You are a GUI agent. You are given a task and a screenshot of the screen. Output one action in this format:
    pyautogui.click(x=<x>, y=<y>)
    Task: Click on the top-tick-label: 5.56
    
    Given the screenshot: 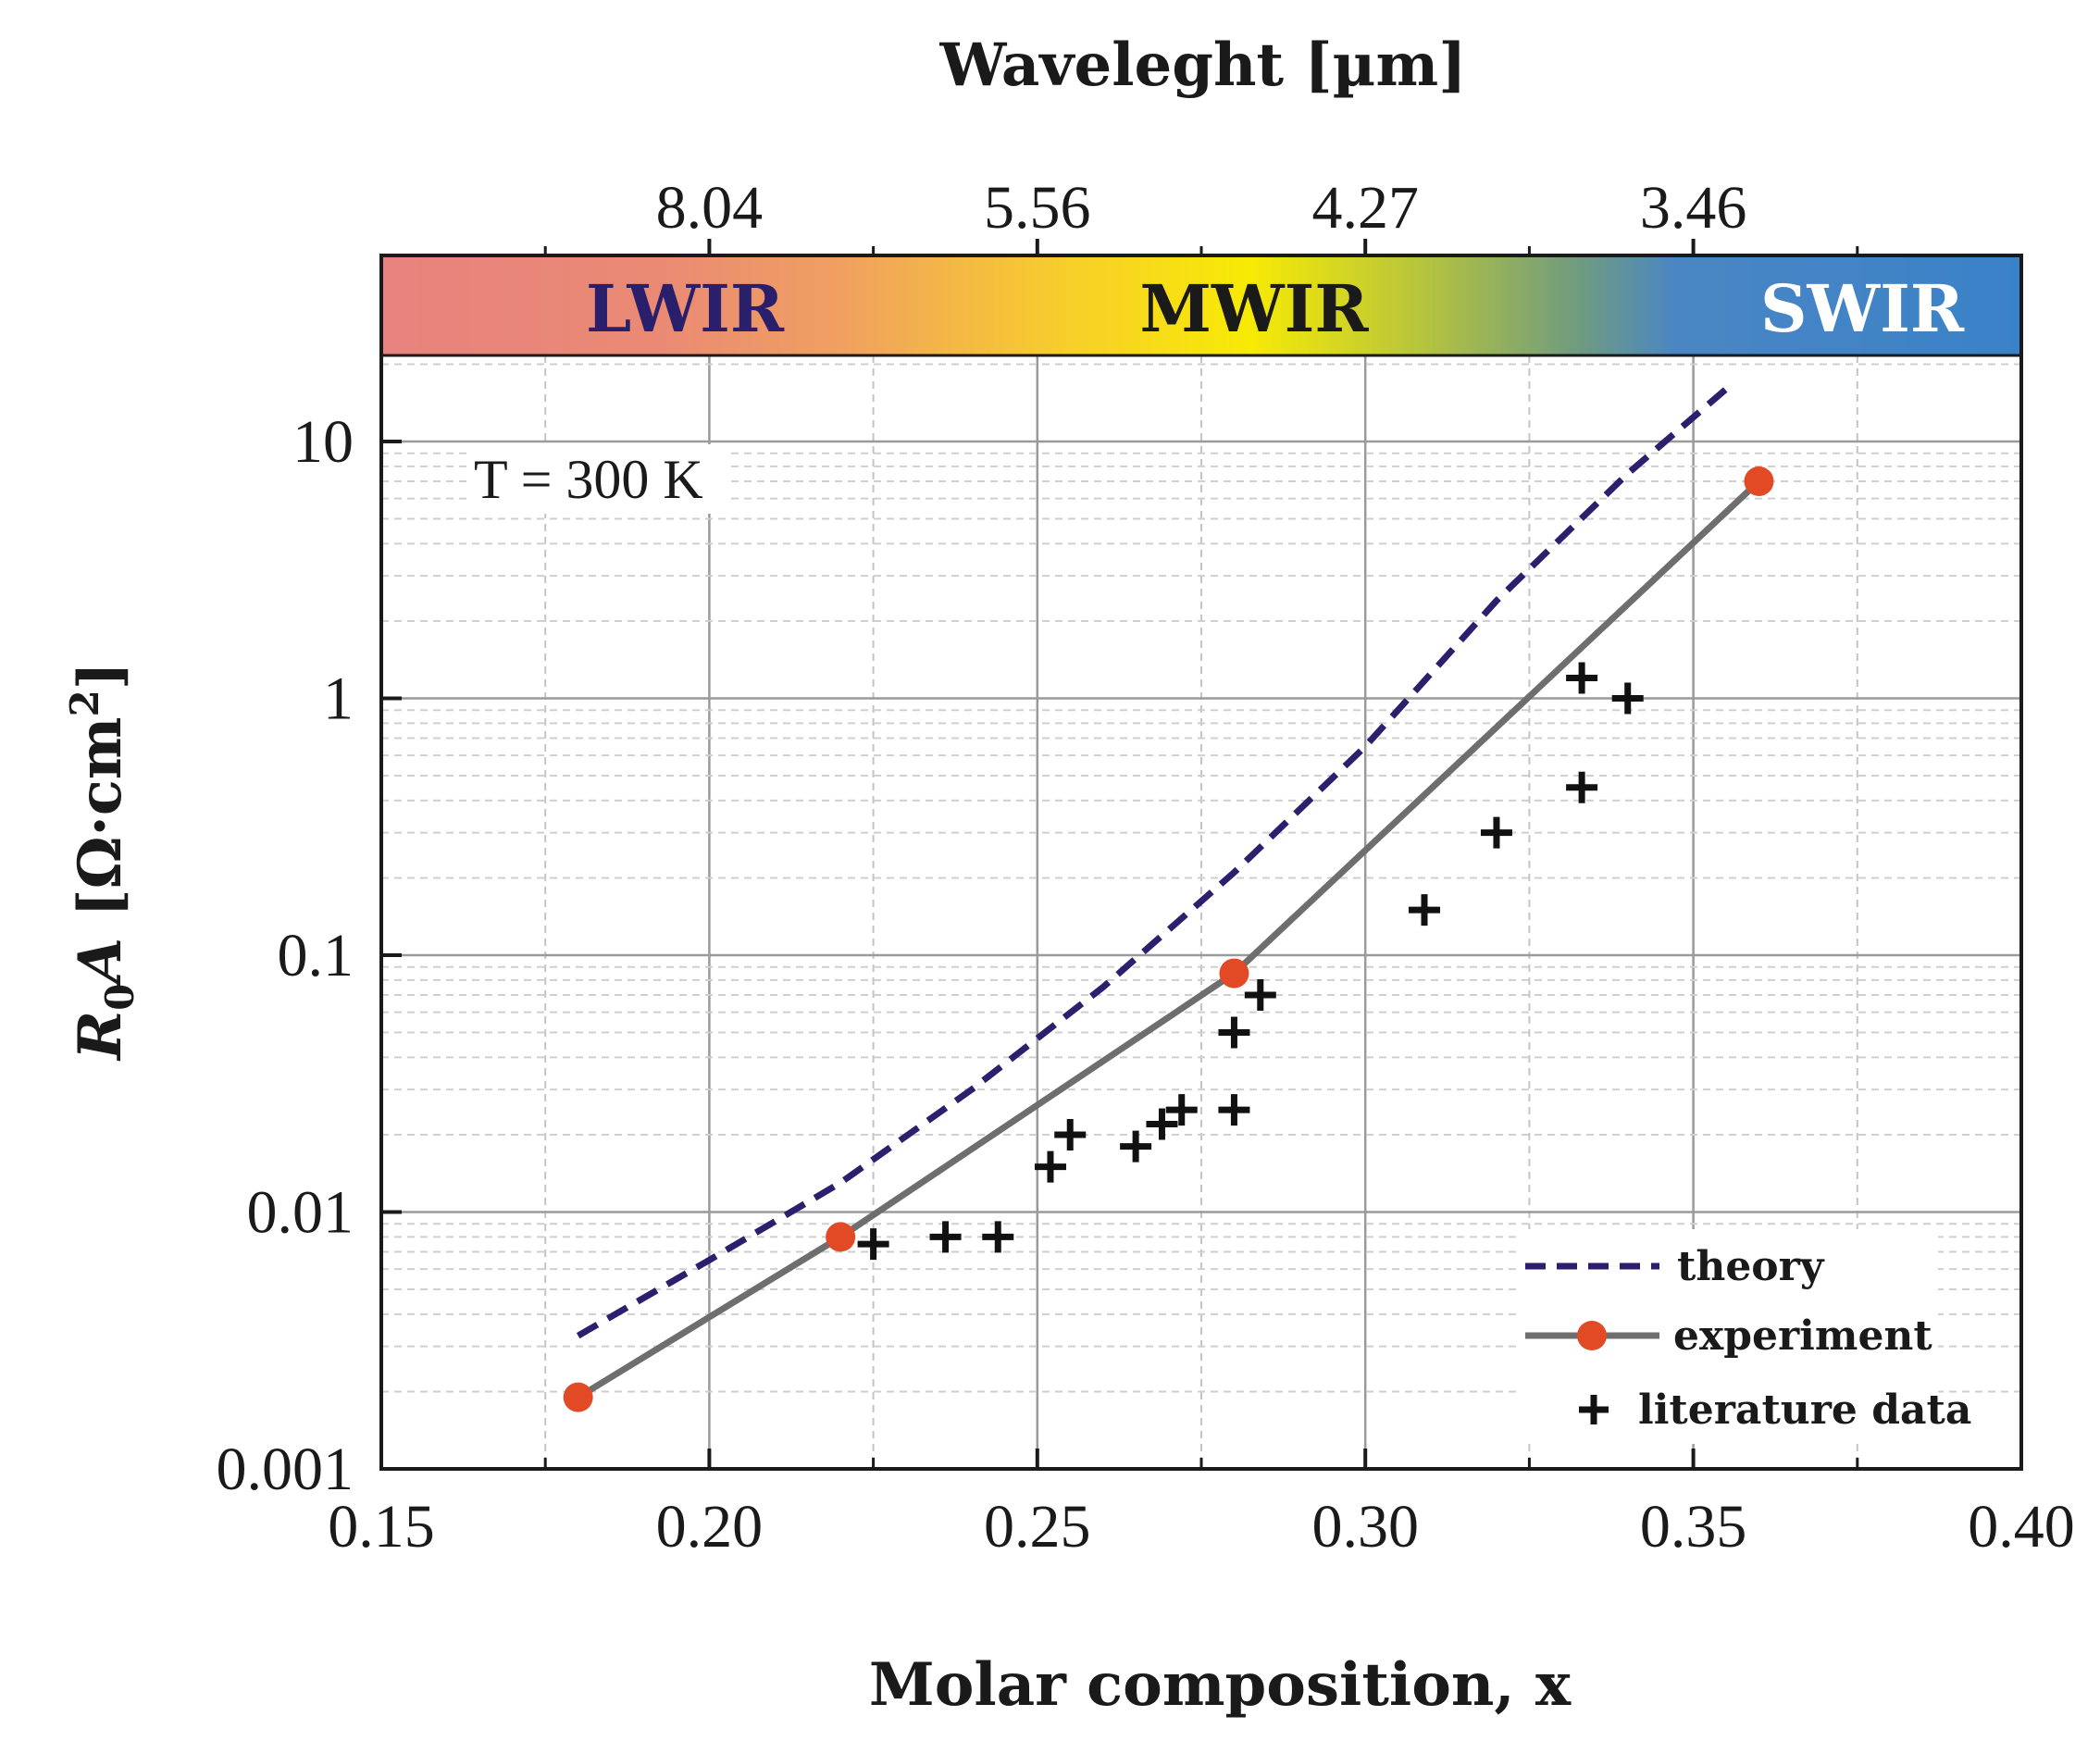 What is the action you would take?
    pyautogui.click(x=1037, y=208)
    